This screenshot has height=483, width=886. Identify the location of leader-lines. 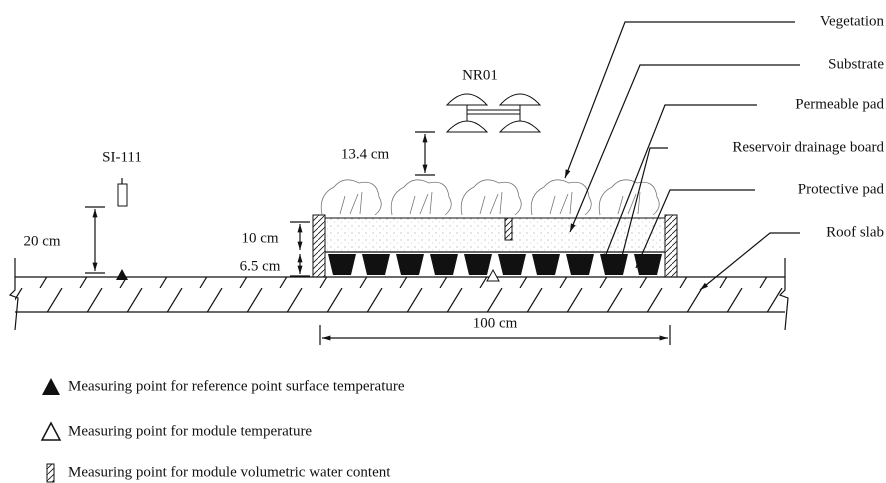
(682, 156).